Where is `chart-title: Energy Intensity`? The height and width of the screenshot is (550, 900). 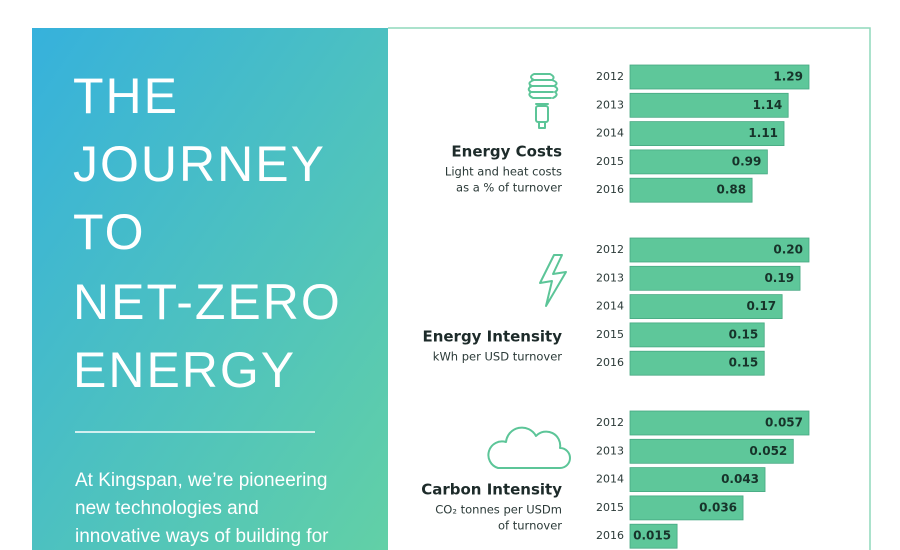 chart-title: Energy Intensity is located at coordinates (492, 337).